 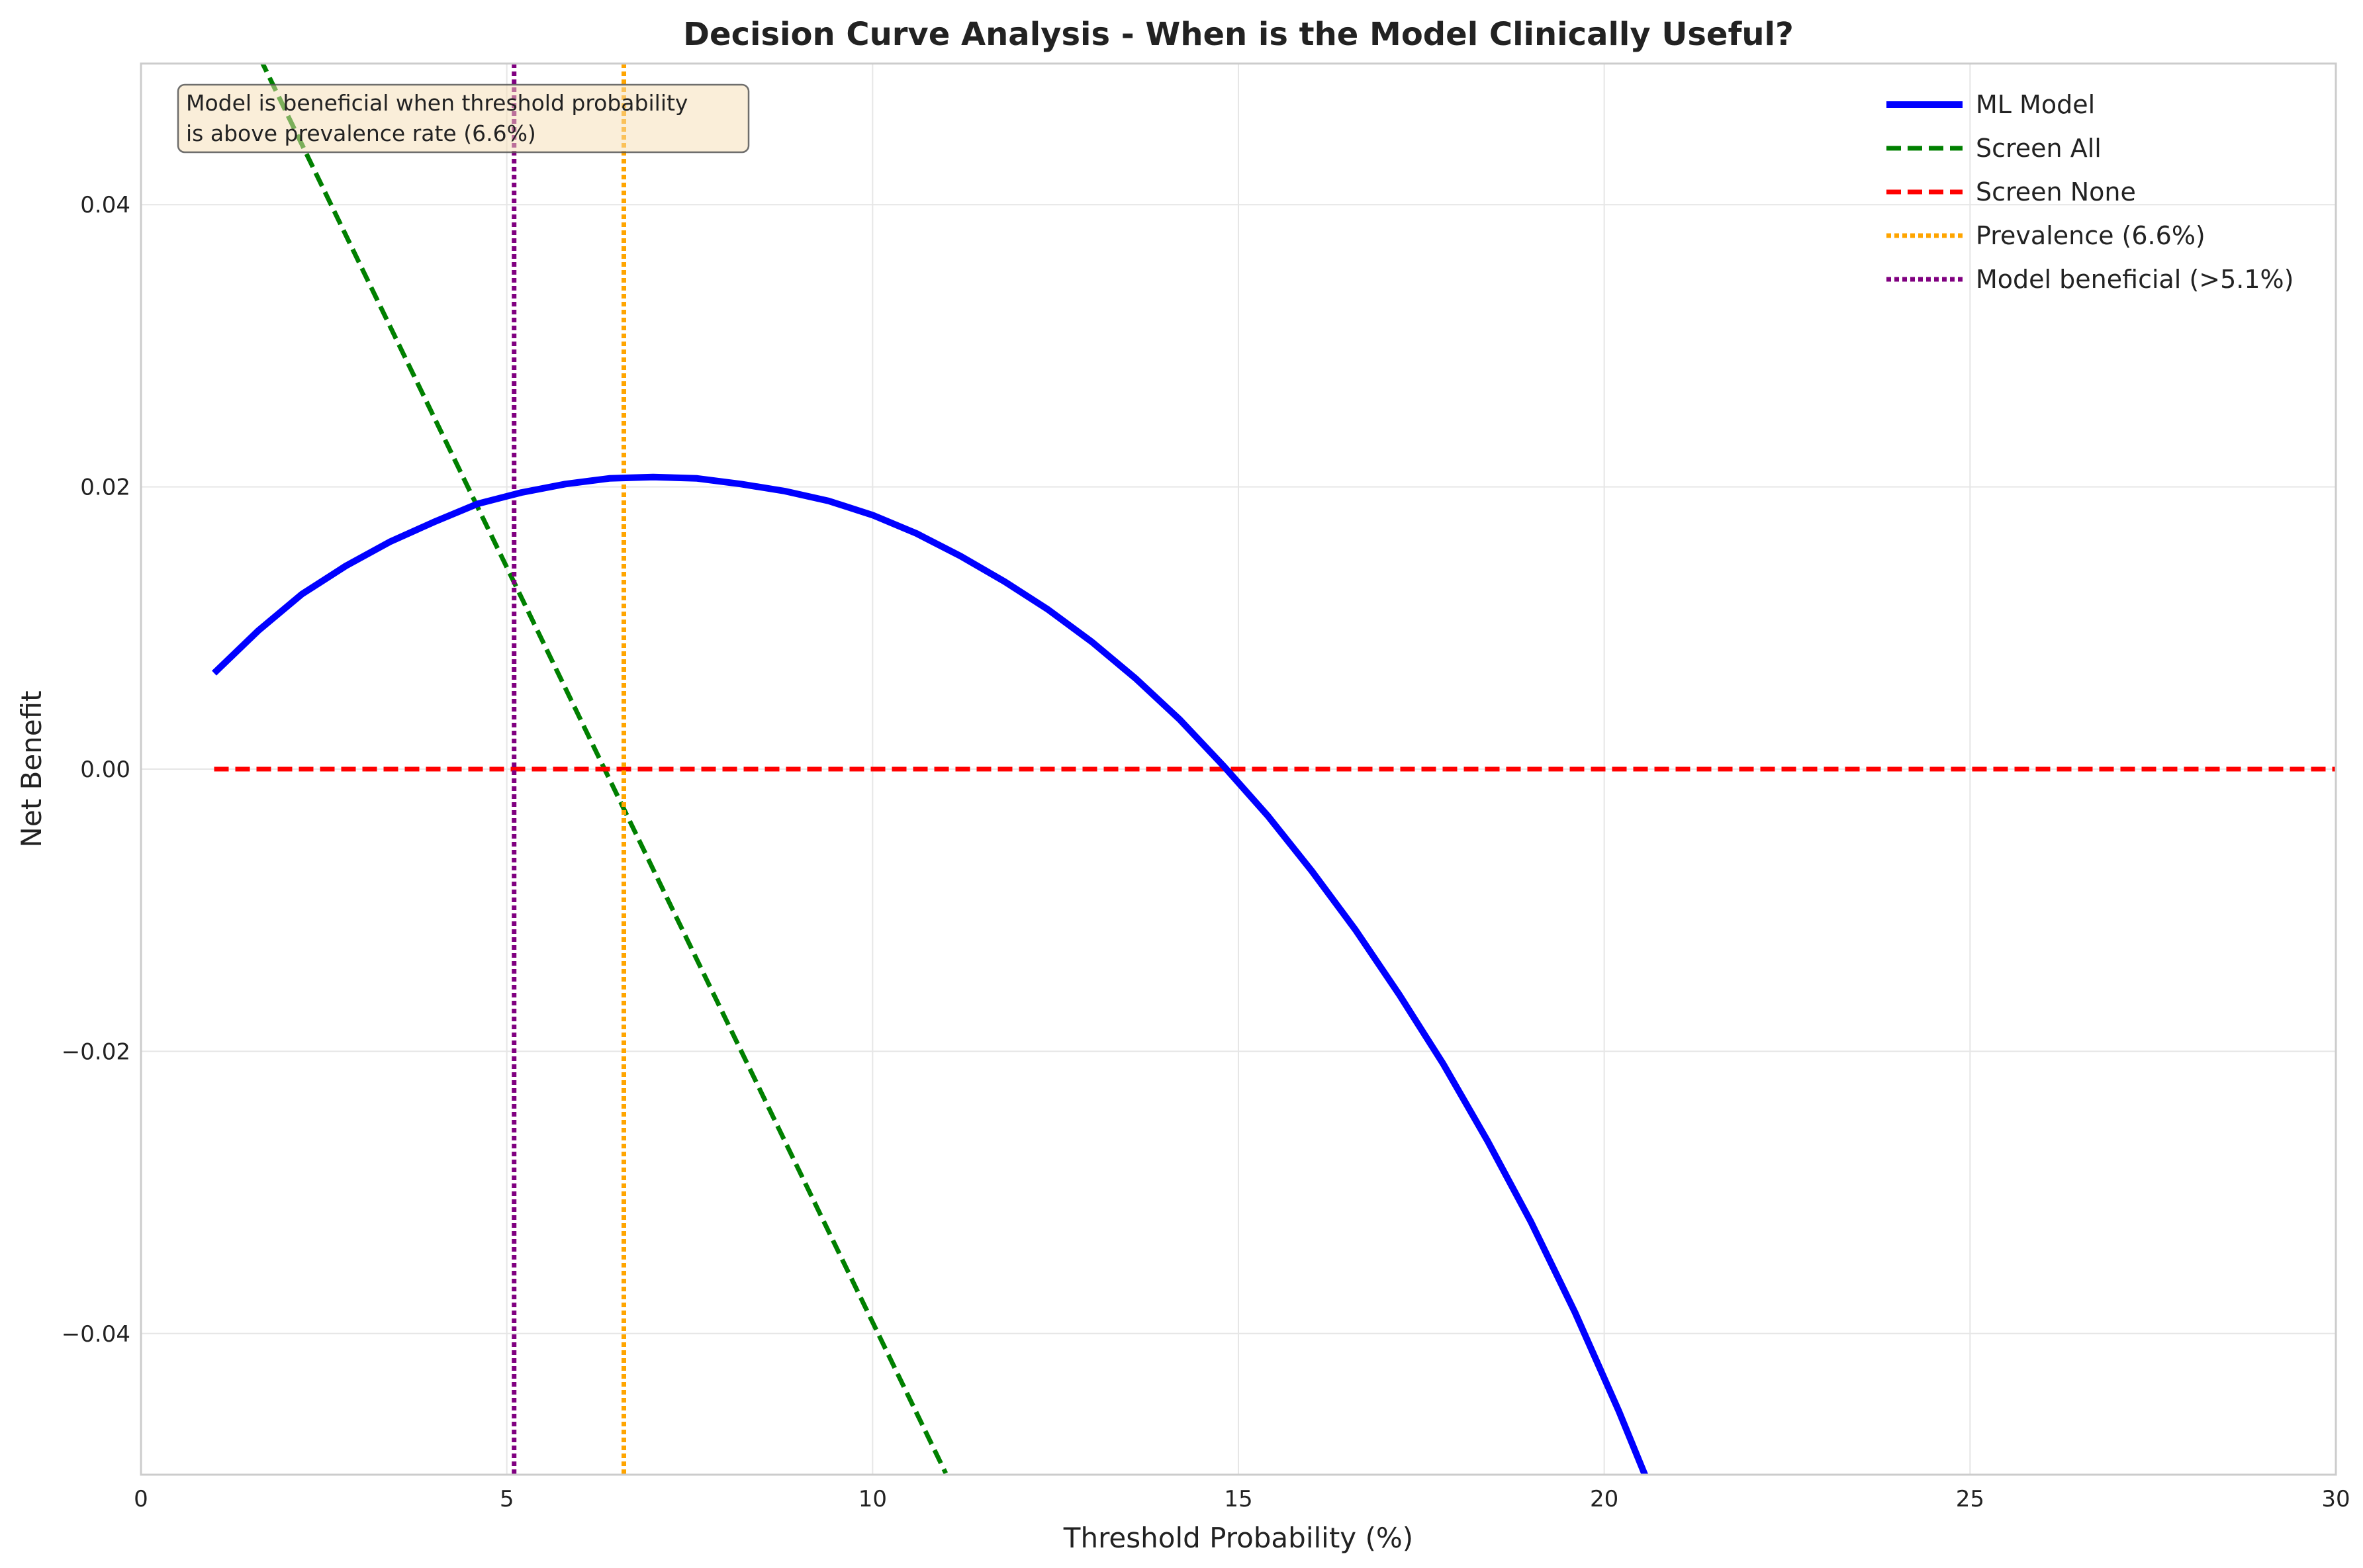 What do you see at coordinates (96, 1334) in the screenshot?
I see `y-tick-label: −0.04` at bounding box center [96, 1334].